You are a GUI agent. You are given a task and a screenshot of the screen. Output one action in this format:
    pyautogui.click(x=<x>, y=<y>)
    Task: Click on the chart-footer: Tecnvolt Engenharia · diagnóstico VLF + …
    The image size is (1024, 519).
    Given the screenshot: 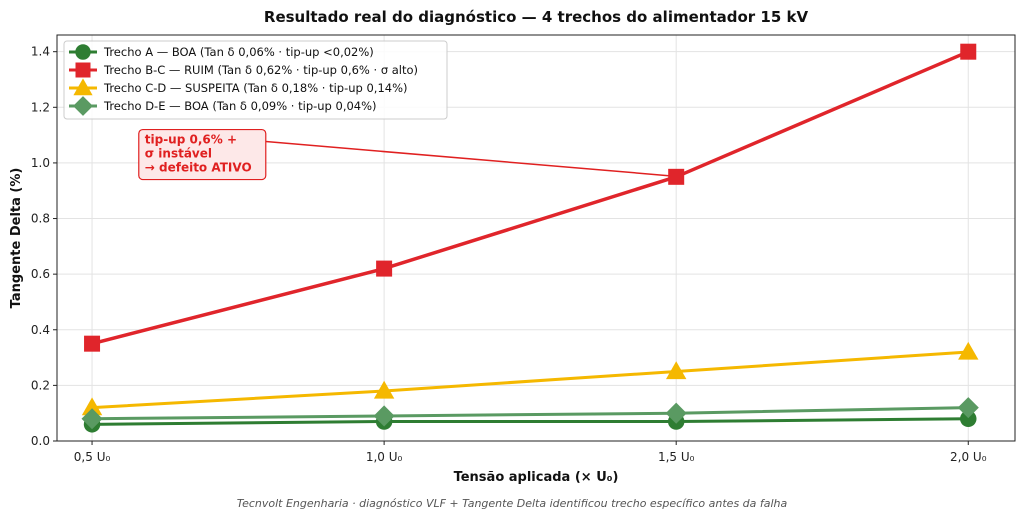 What is the action you would take?
    pyautogui.click(x=512, y=503)
    